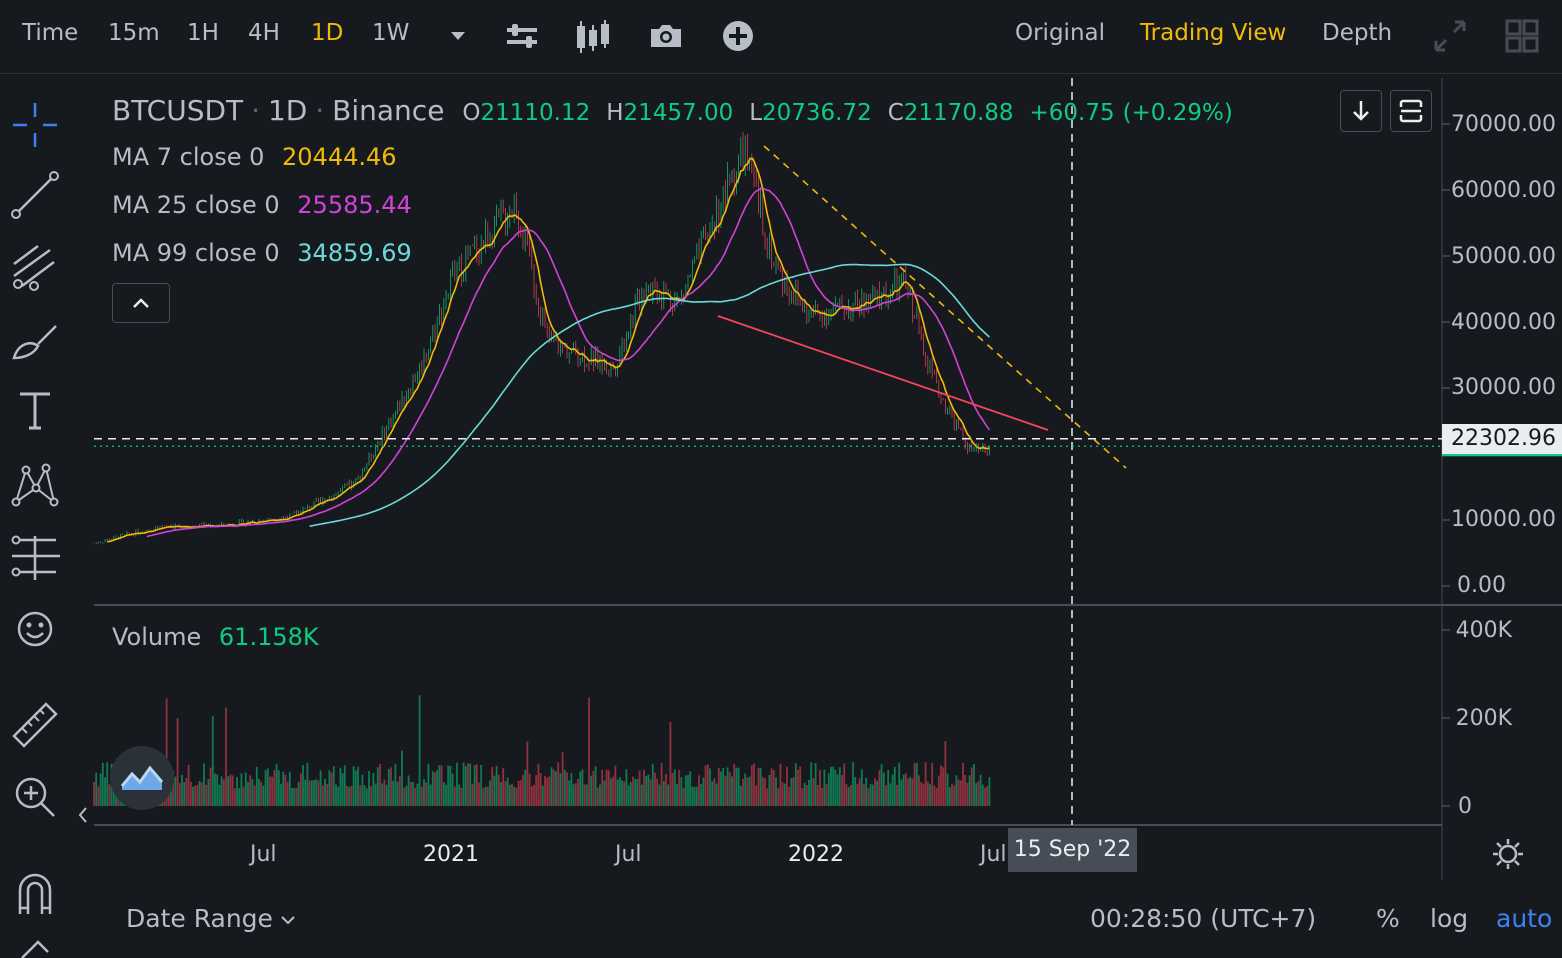 The image size is (1562, 958). What do you see at coordinates (35, 797) in the screenshot?
I see `zoom-in-icon` at bounding box center [35, 797].